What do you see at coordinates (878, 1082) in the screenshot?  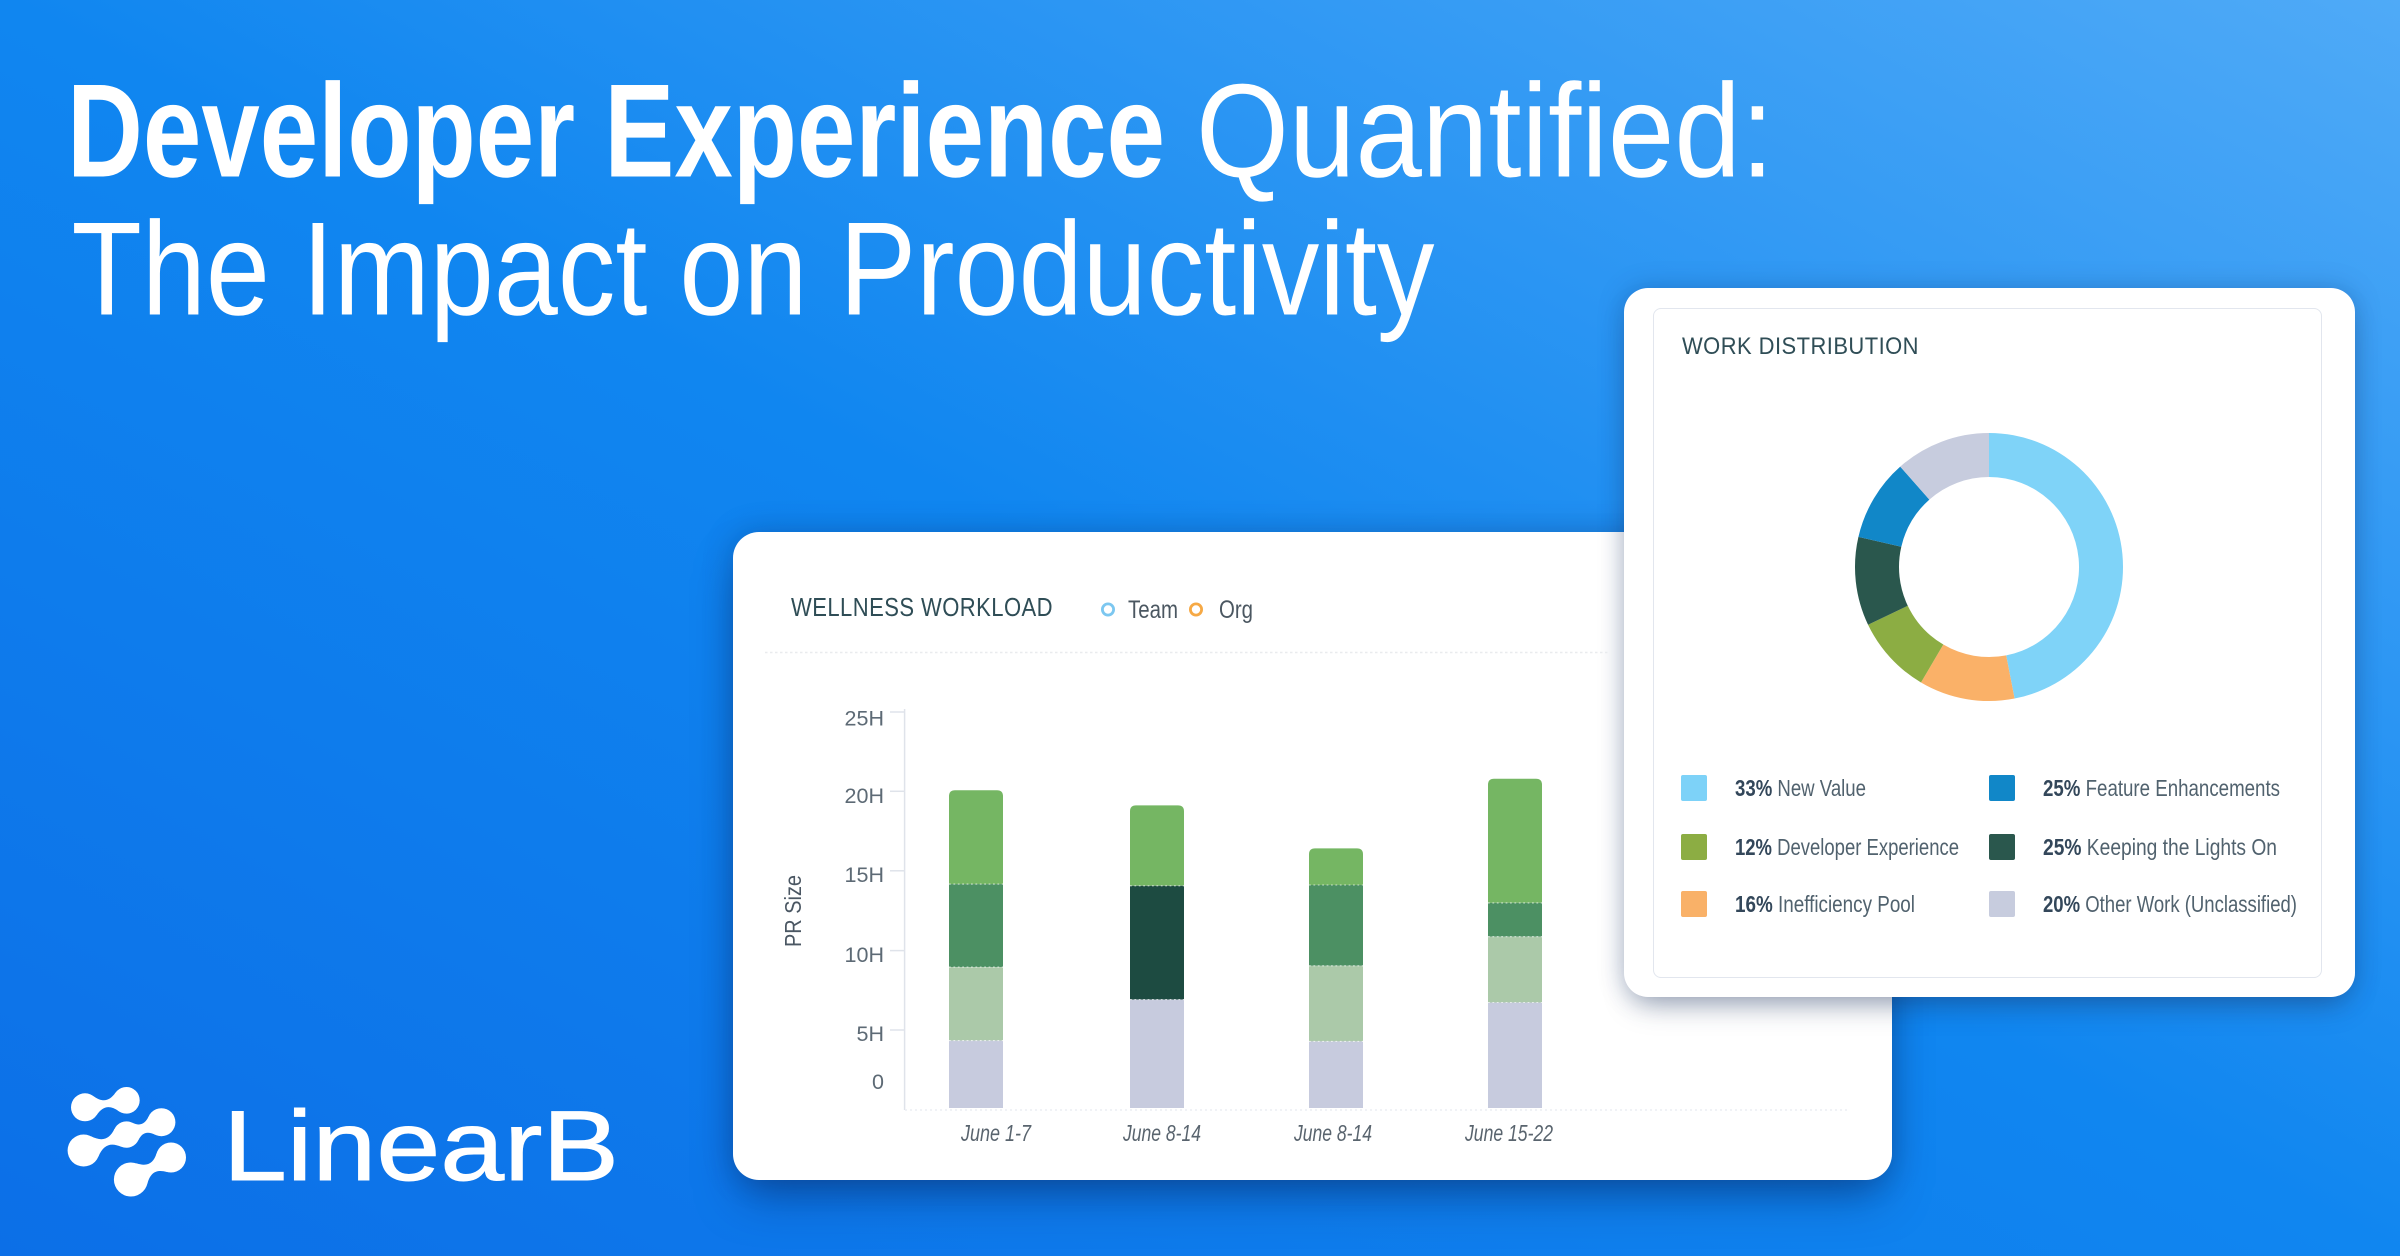 I see `svg-text: 0` at bounding box center [878, 1082].